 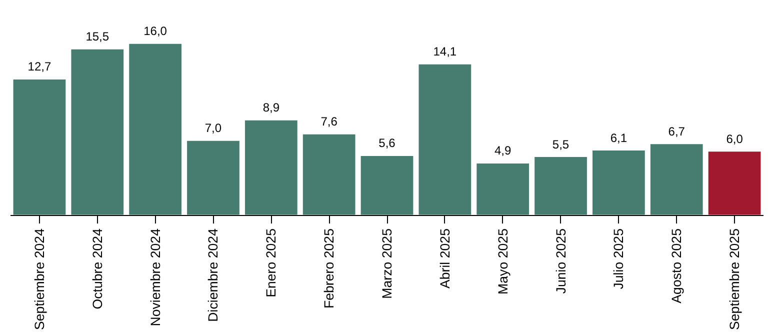 I want to click on x-tick-label: Marzo 2025, so click(x=387, y=263).